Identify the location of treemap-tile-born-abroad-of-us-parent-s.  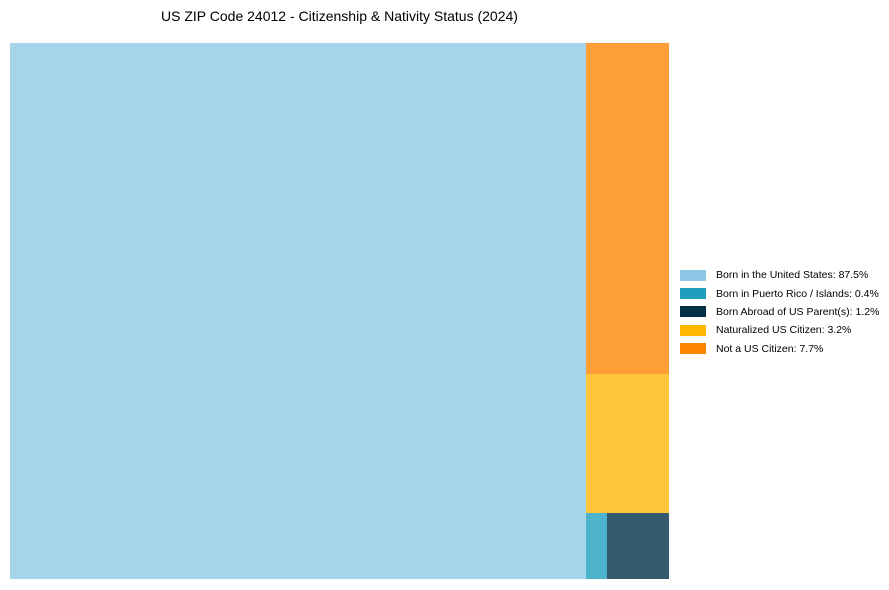
(638, 546).